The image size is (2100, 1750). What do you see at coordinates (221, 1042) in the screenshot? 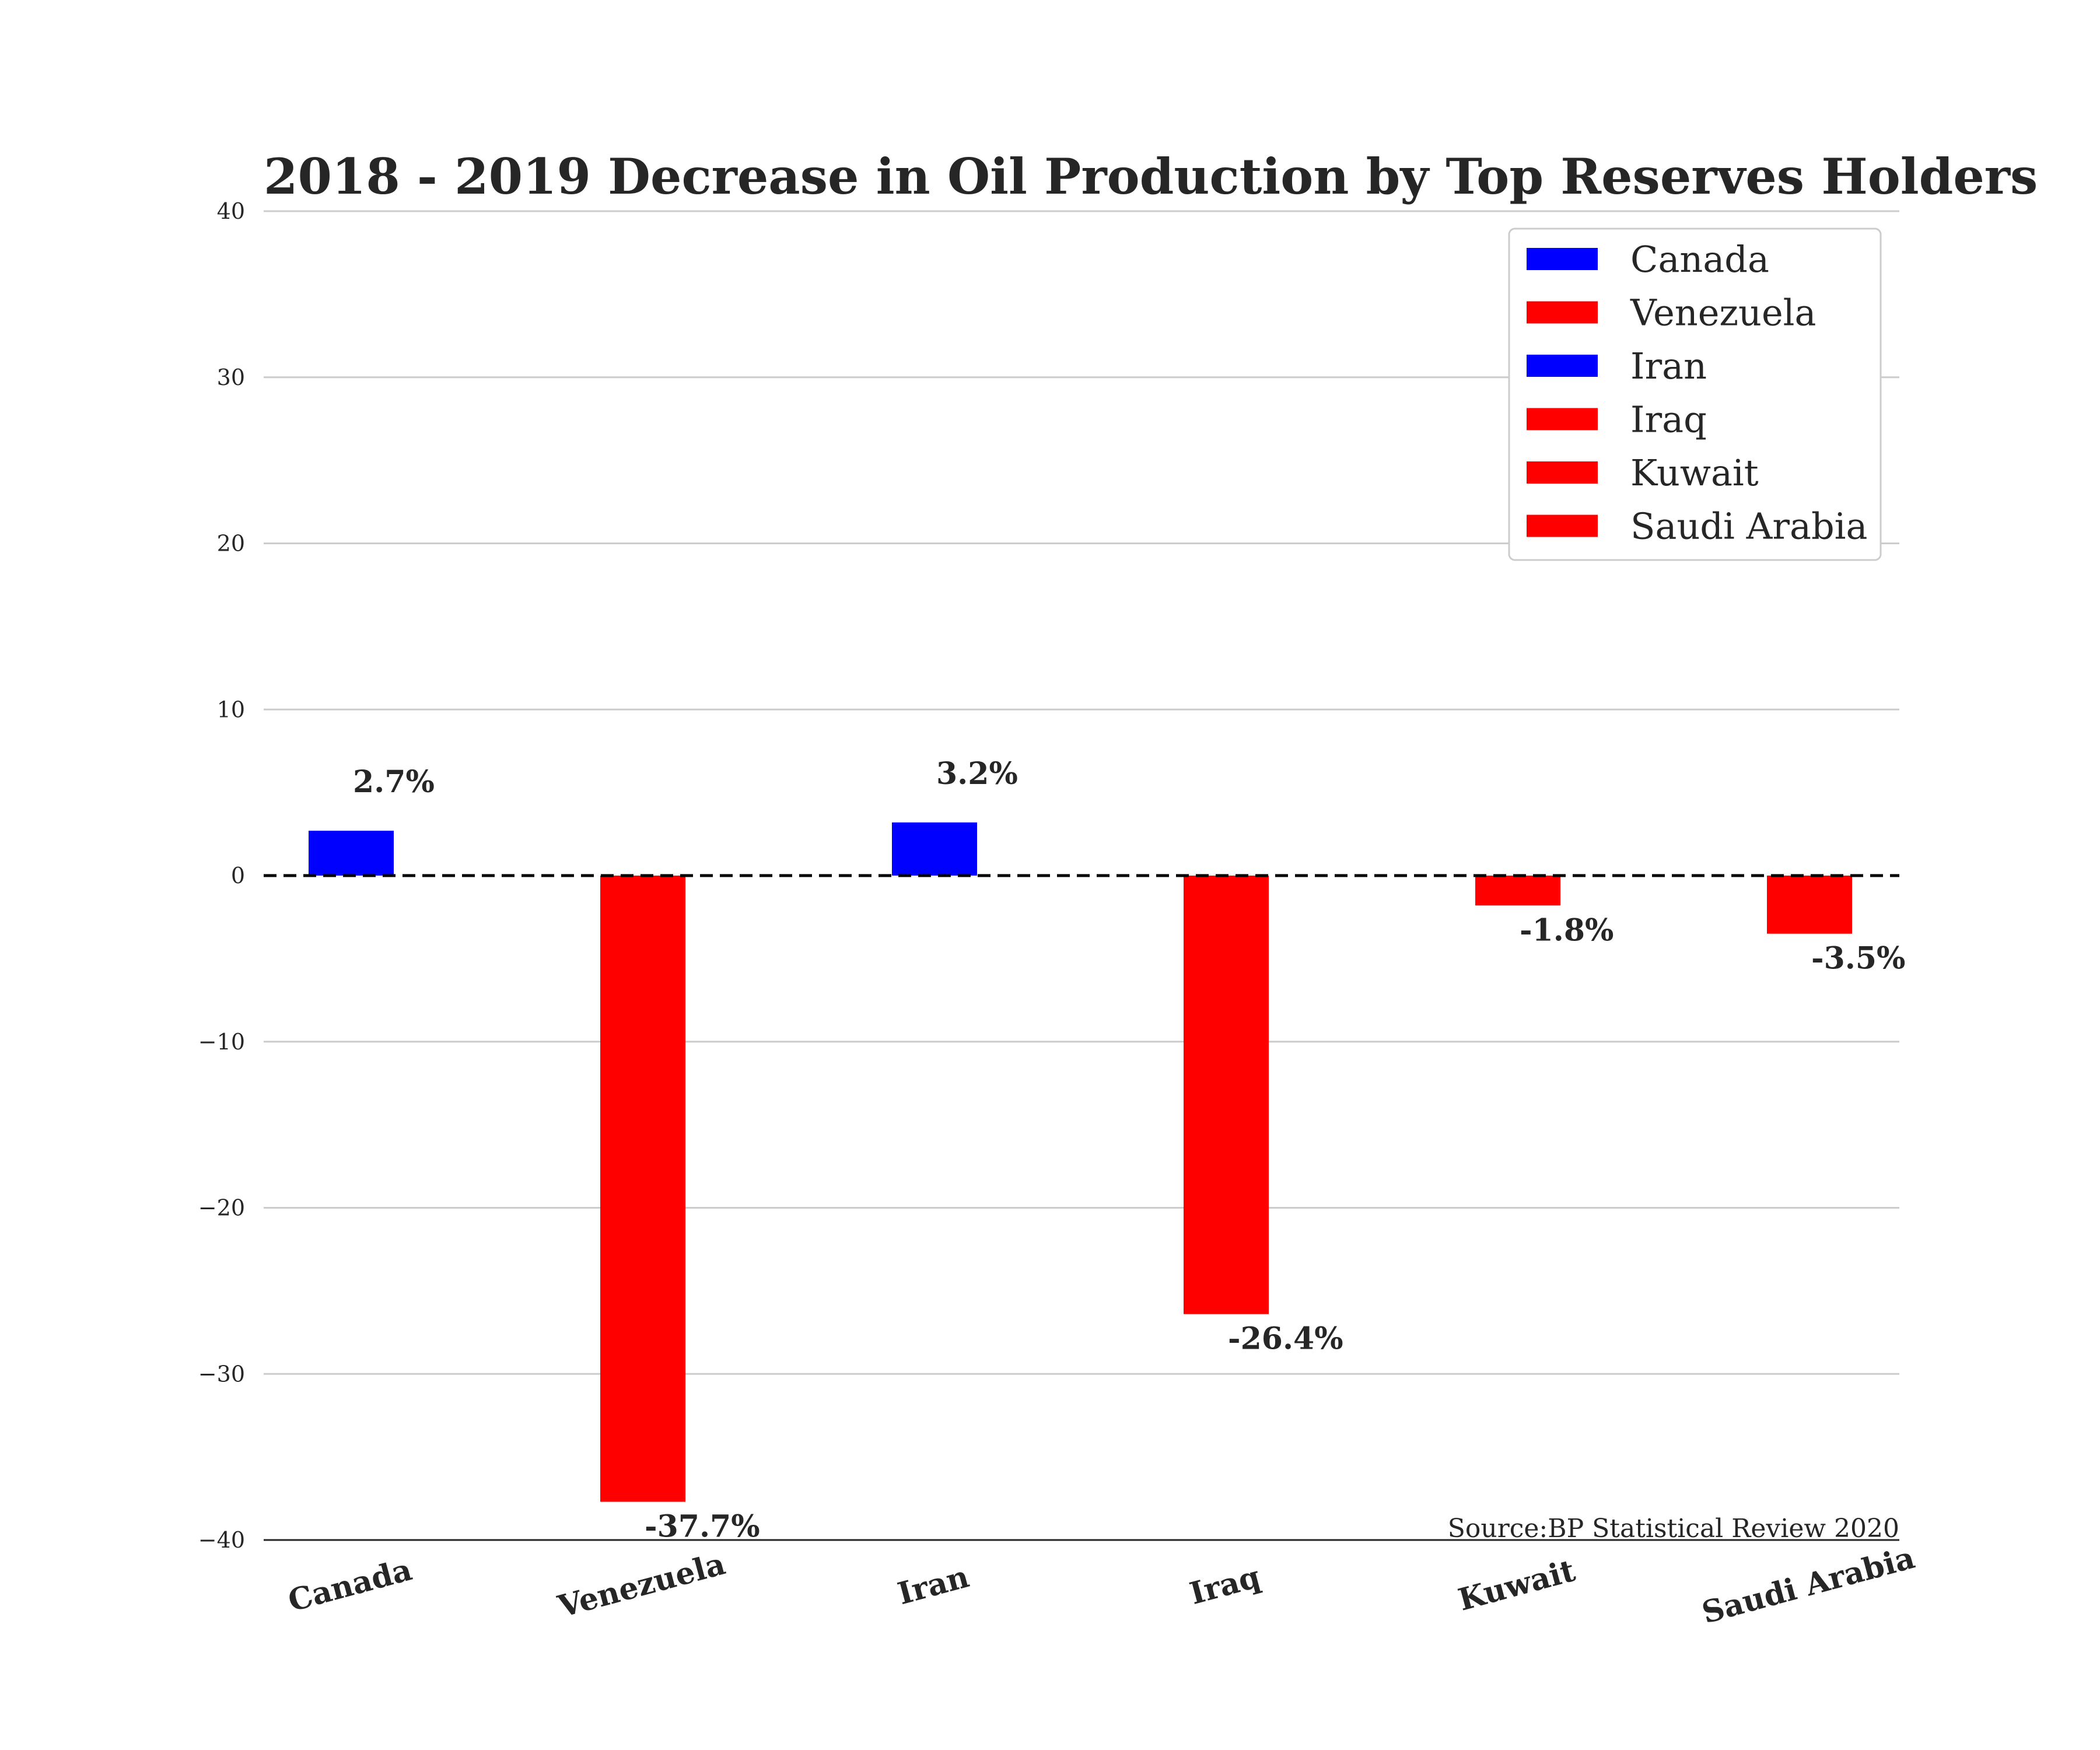
I see `y-tick-label: −10` at bounding box center [221, 1042].